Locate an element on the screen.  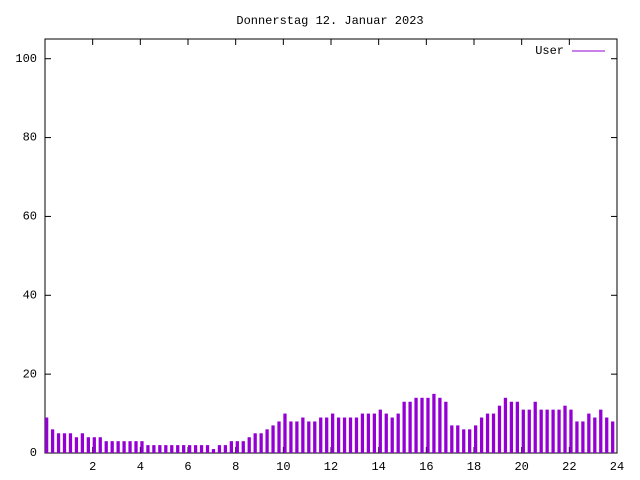
y-tick-label: 80 is located at coordinates (30, 138).